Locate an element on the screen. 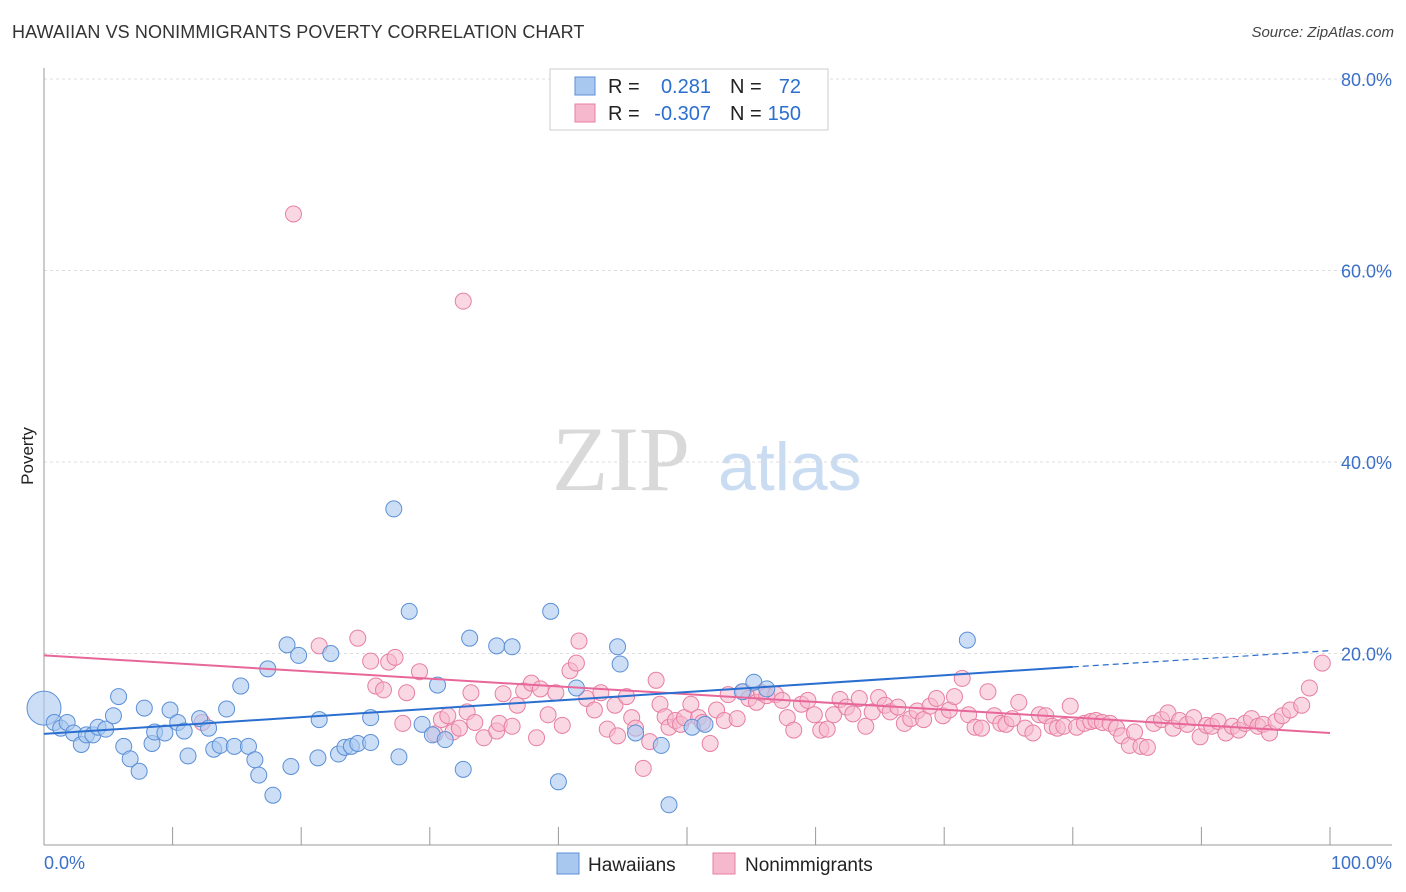 The width and height of the screenshot is (1406, 892). source-label: Source: ZipAtlas.com is located at coordinates (1322, 32).